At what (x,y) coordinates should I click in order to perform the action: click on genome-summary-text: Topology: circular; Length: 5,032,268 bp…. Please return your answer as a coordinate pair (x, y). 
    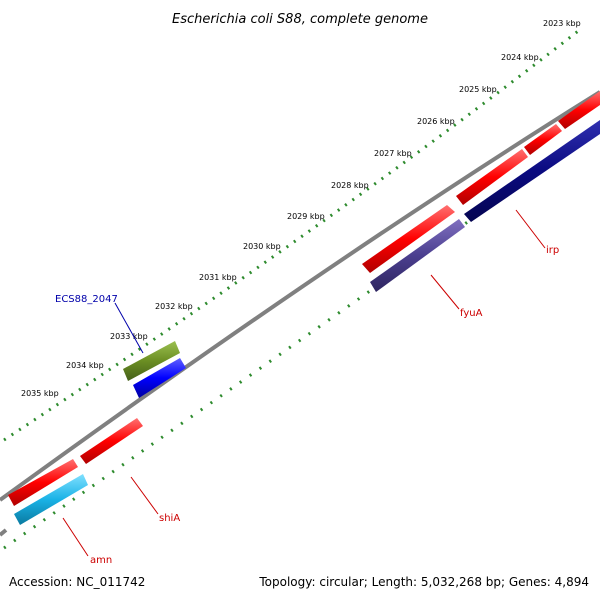
    Looking at the image, I should click on (423, 582).